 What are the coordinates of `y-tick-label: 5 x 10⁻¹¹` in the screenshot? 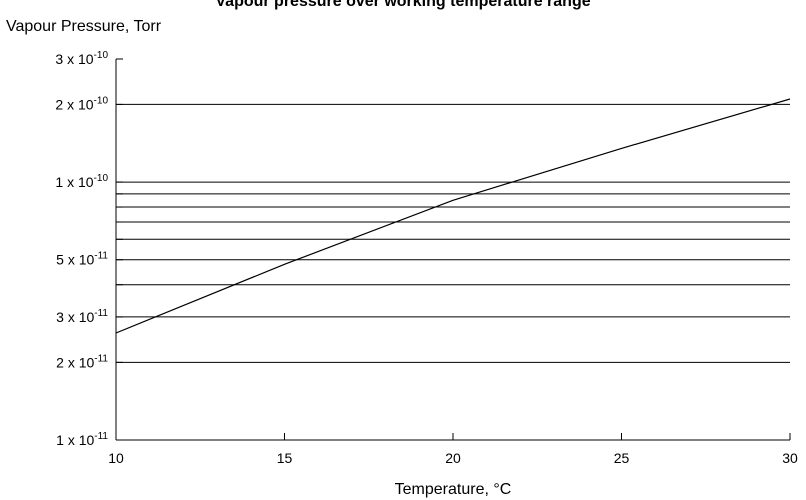 It's located at (82, 259).